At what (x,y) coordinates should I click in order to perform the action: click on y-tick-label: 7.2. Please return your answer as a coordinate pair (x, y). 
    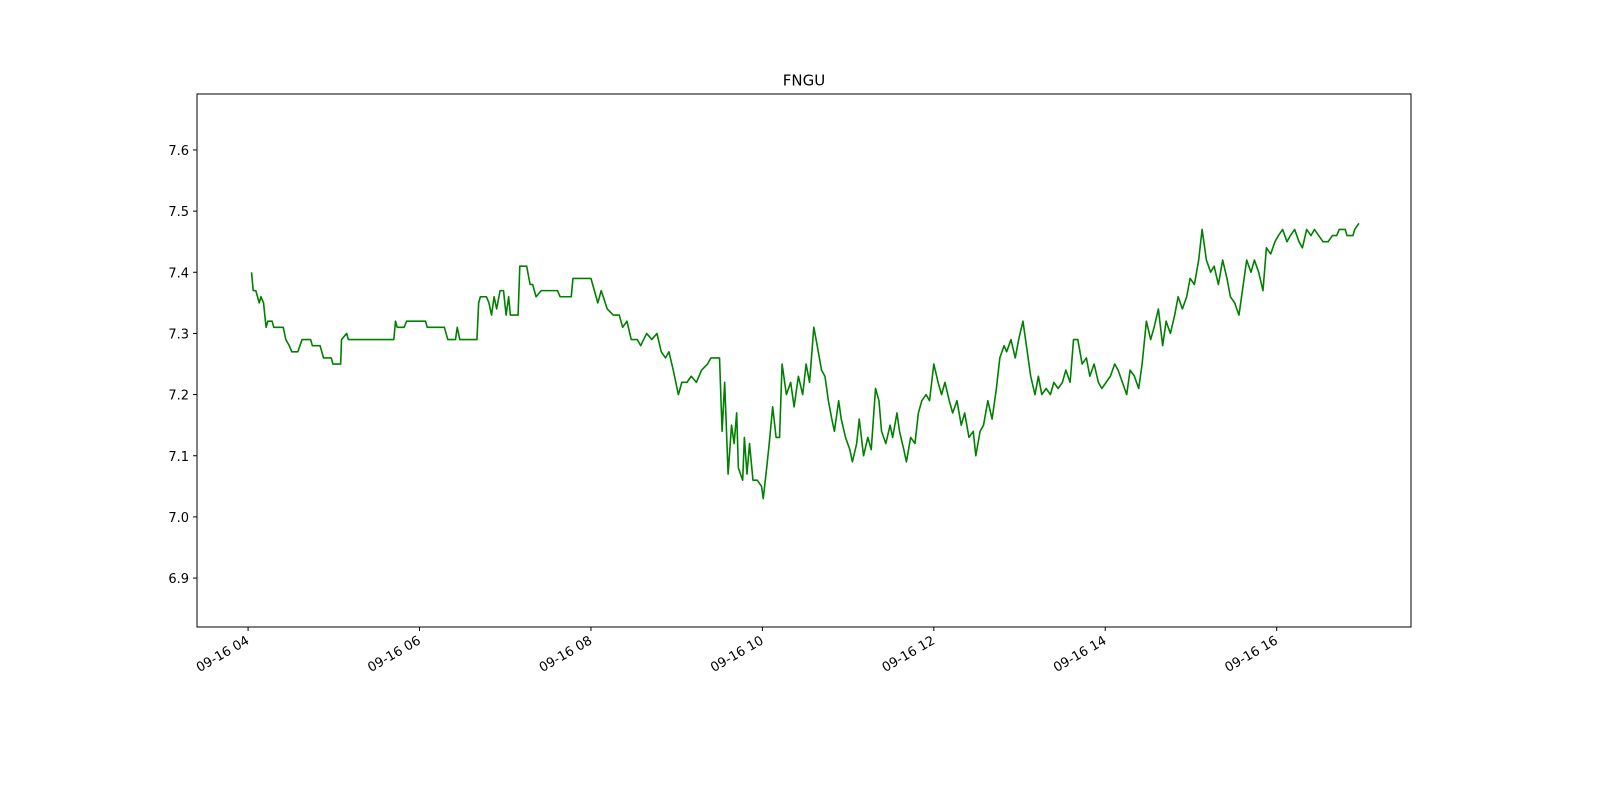
    Looking at the image, I should click on (178, 396).